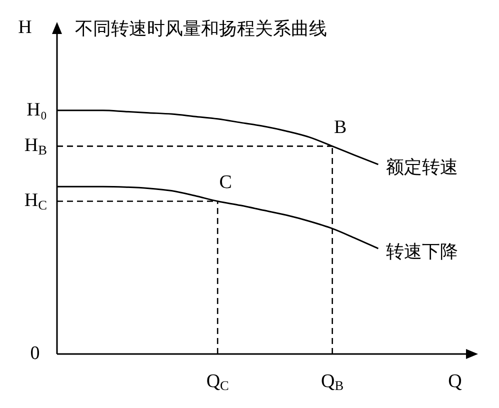 The height and width of the screenshot is (408, 499). Describe the element at coordinates (35, 353) in the screenshot. I see `text: 0` at that location.